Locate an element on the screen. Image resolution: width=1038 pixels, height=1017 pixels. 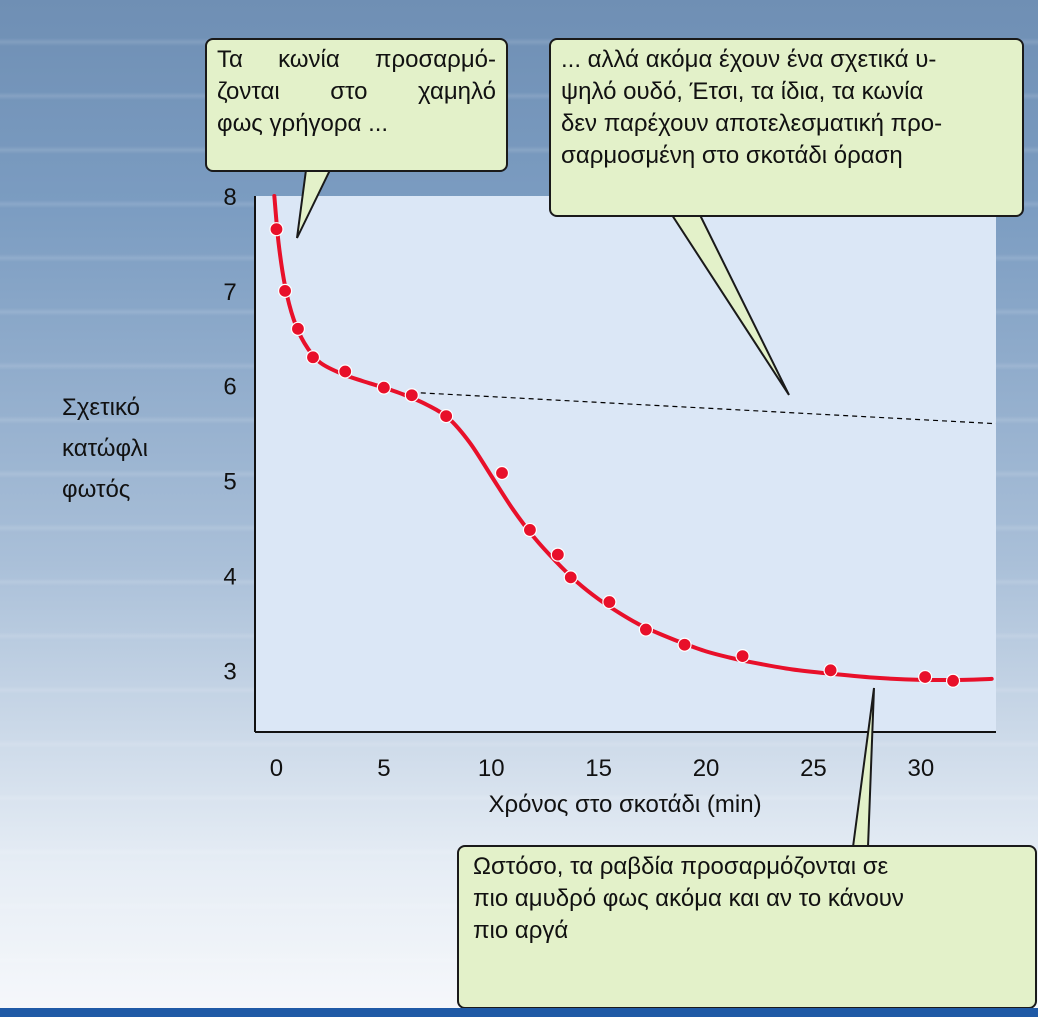
x-tick-label: 10 is located at coordinates (491, 768).